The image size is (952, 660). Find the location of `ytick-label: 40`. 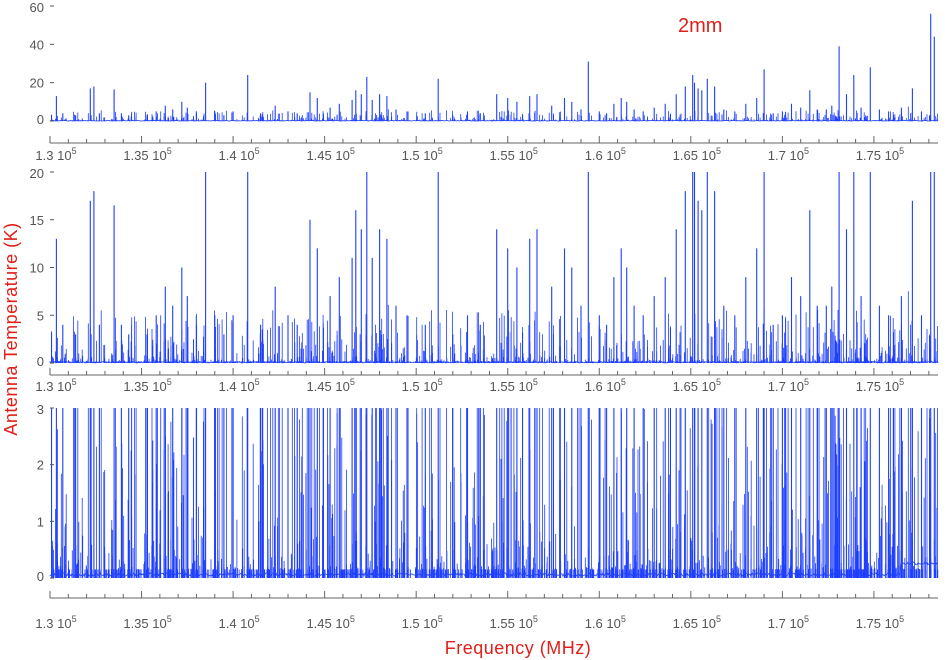

ytick-label: 40 is located at coordinates (37, 44).